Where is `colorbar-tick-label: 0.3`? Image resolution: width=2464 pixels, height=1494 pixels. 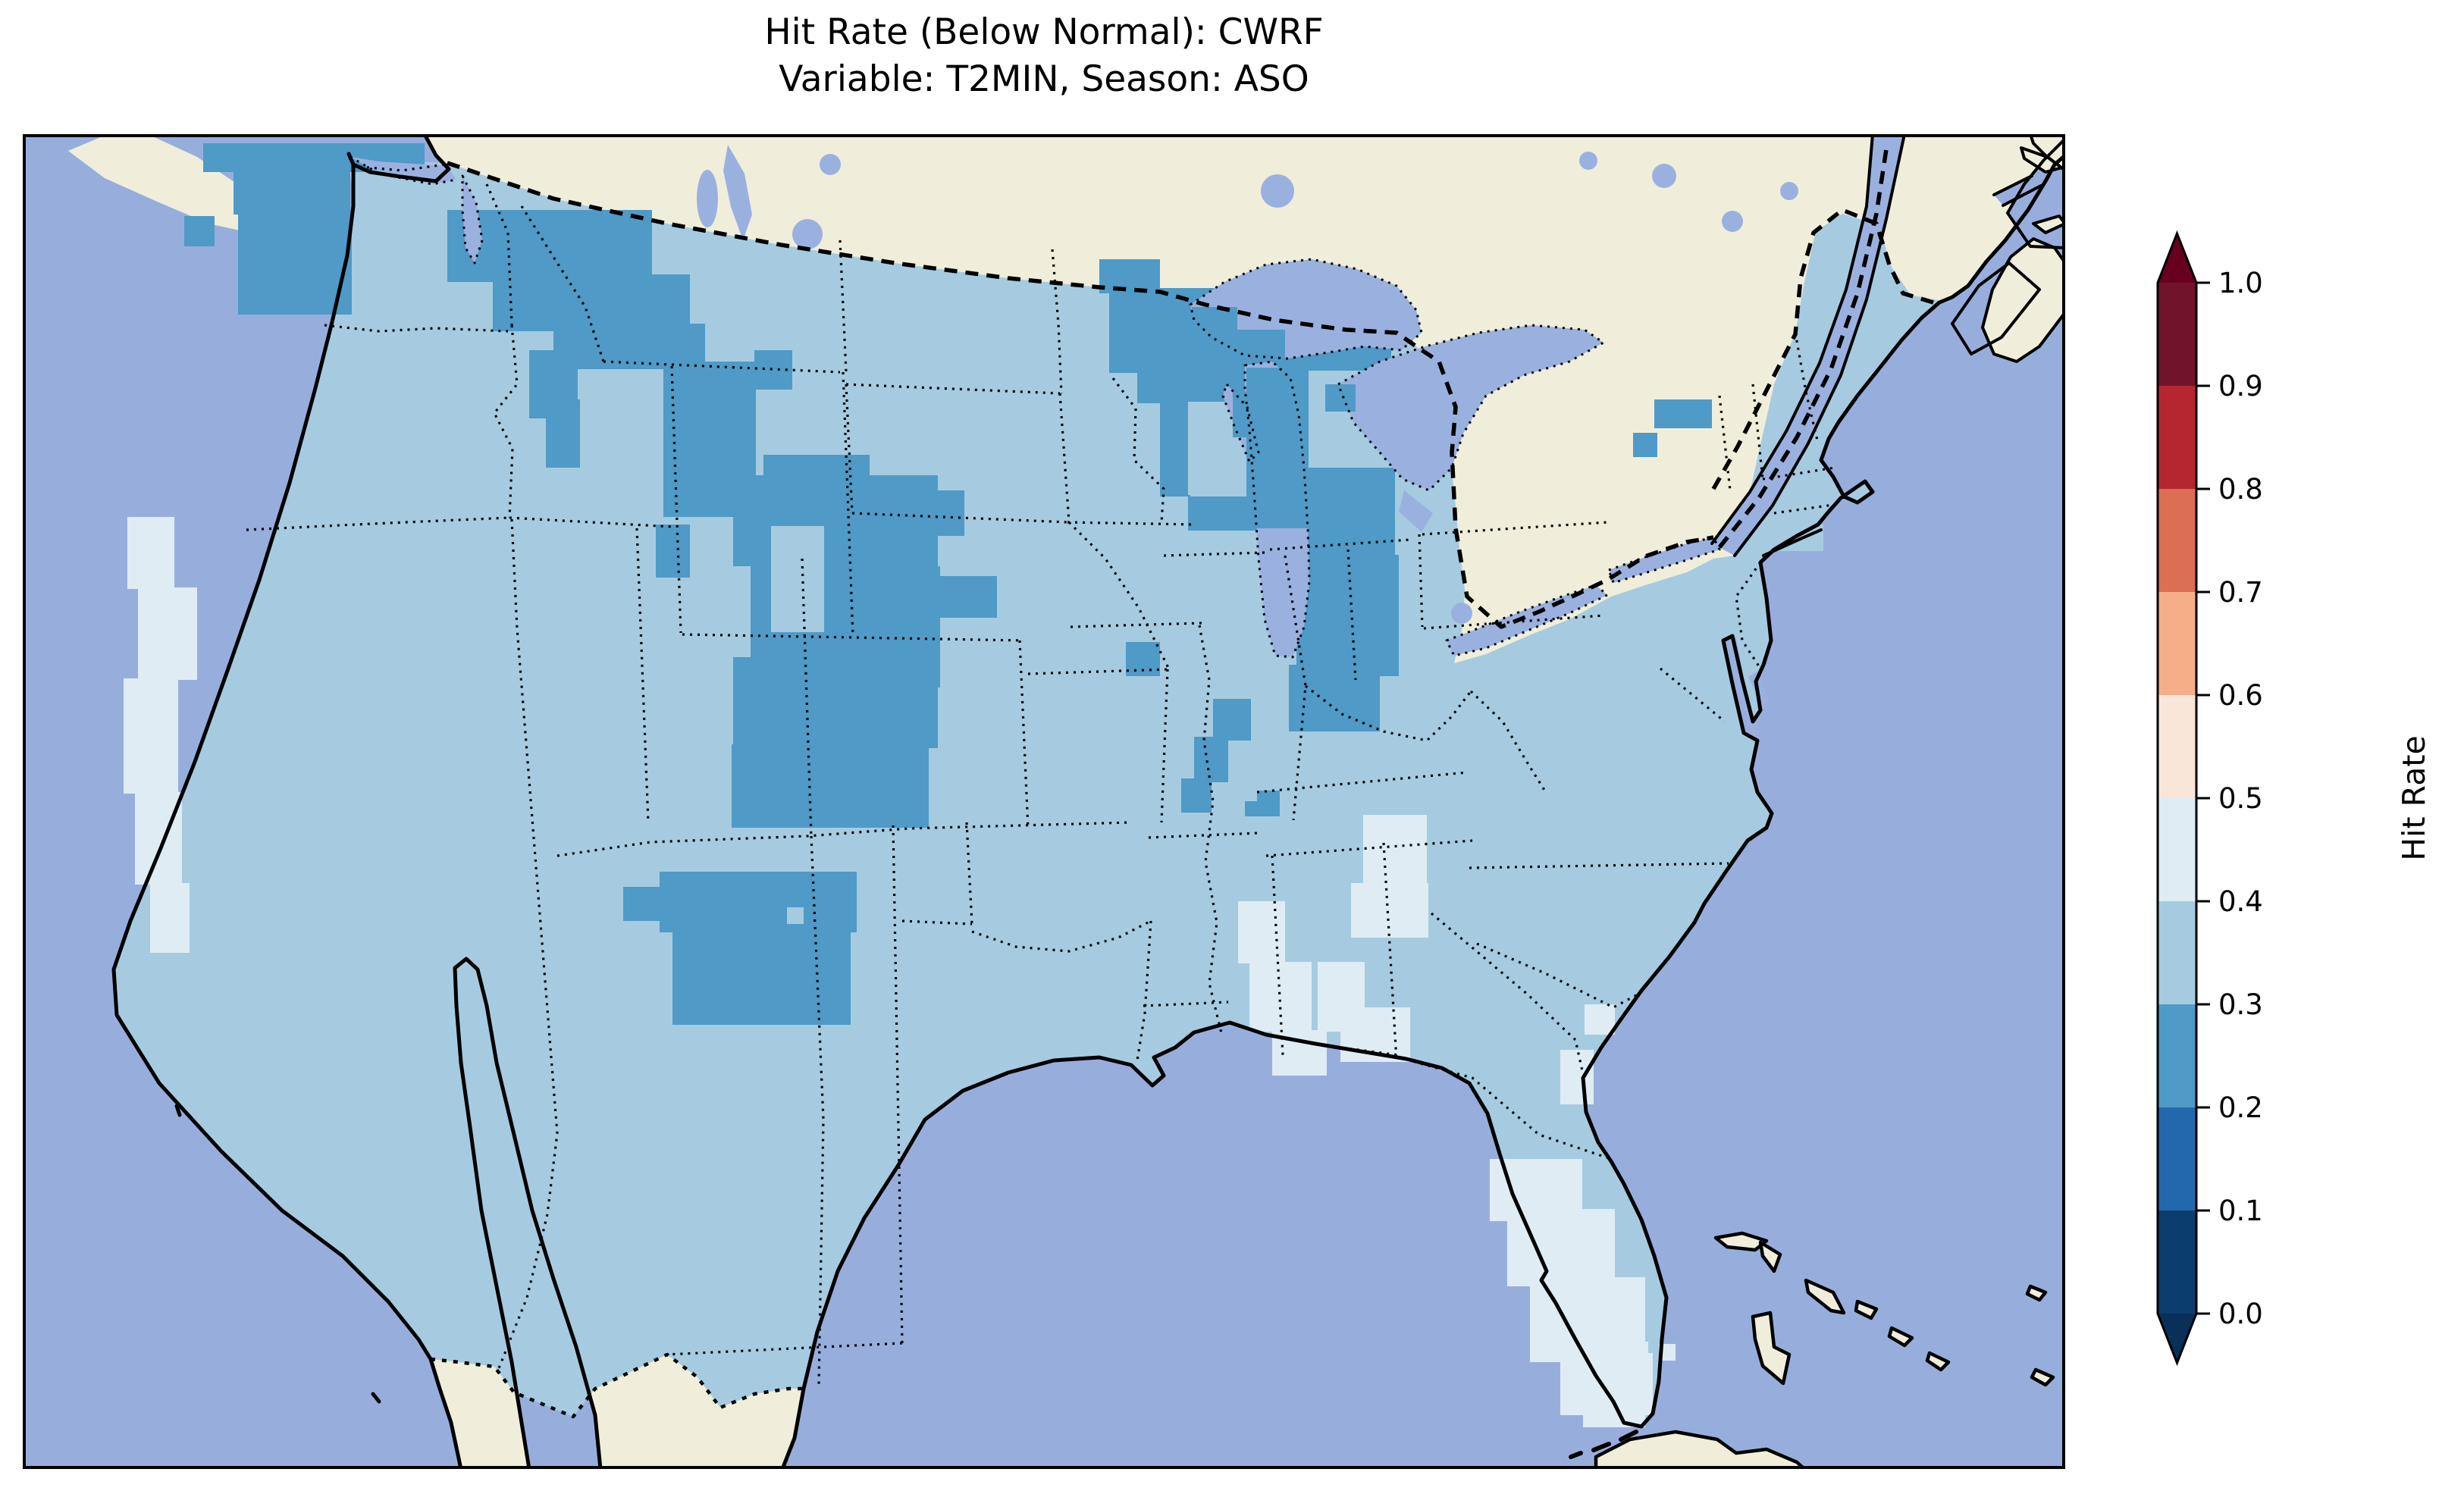 colorbar-tick-label: 0.3 is located at coordinates (2240, 1004).